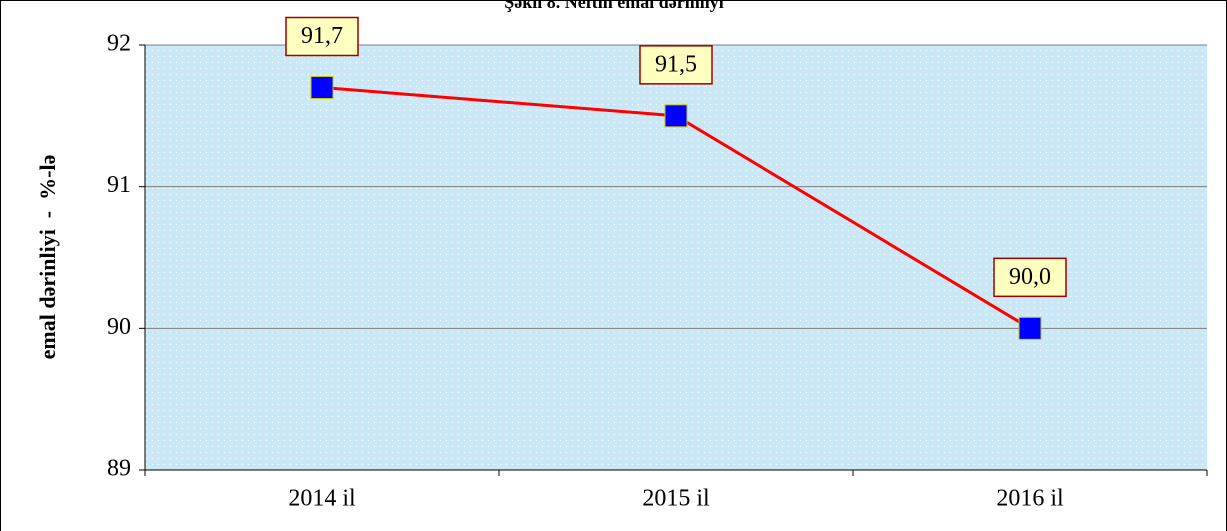 Image resolution: width=1227 pixels, height=531 pixels. What do you see at coordinates (614, 6) in the screenshot?
I see `chart-title: Şəkil 8. Neftin emal dərinliyi` at bounding box center [614, 6].